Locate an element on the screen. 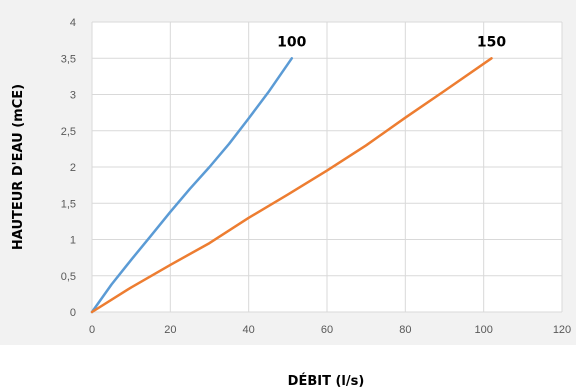 The image size is (576, 389). y-tick-label: 0 is located at coordinates (73, 313).